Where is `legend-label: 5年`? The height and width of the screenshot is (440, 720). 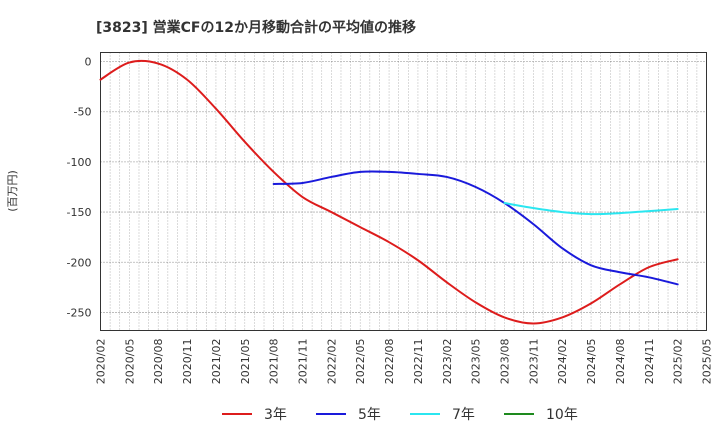 legend-label: 5年 is located at coordinates (369, 415).